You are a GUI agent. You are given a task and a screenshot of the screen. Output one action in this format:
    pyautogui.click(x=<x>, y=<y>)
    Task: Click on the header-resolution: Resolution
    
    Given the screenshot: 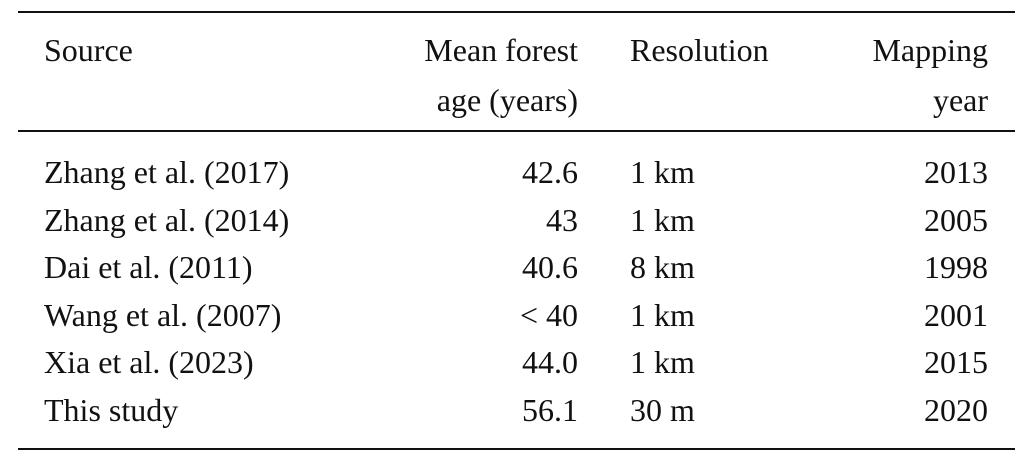 What is the action you would take?
    pyautogui.click(x=699, y=50)
    